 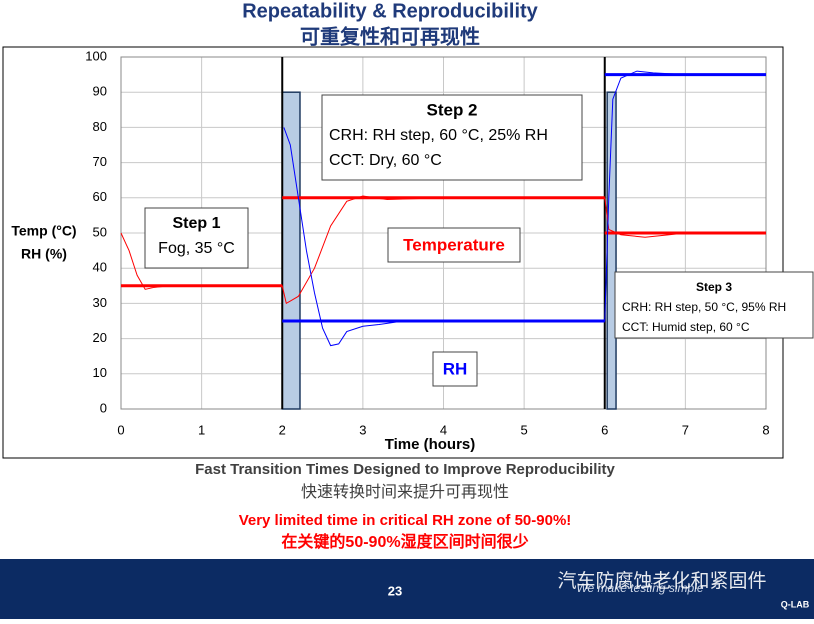 What do you see at coordinates (100, 337) in the screenshot?
I see `y-tick-label: 20` at bounding box center [100, 337].